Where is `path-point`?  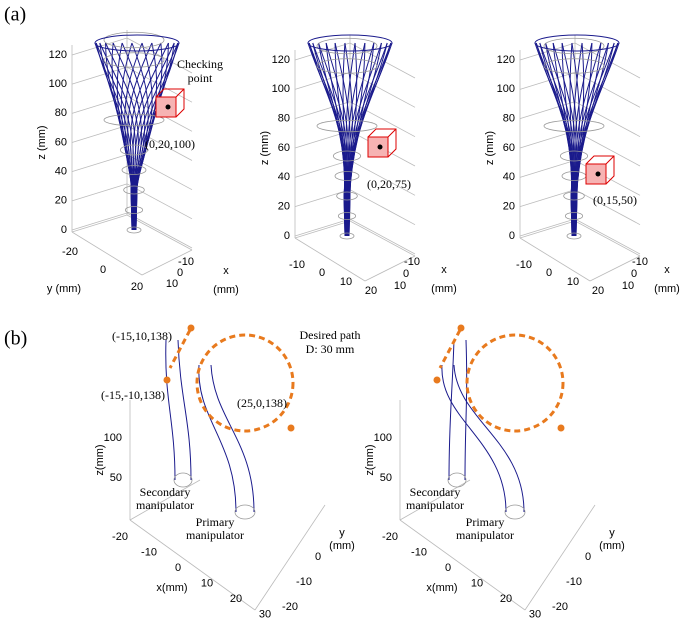
path-point is located at coordinates (561, 428).